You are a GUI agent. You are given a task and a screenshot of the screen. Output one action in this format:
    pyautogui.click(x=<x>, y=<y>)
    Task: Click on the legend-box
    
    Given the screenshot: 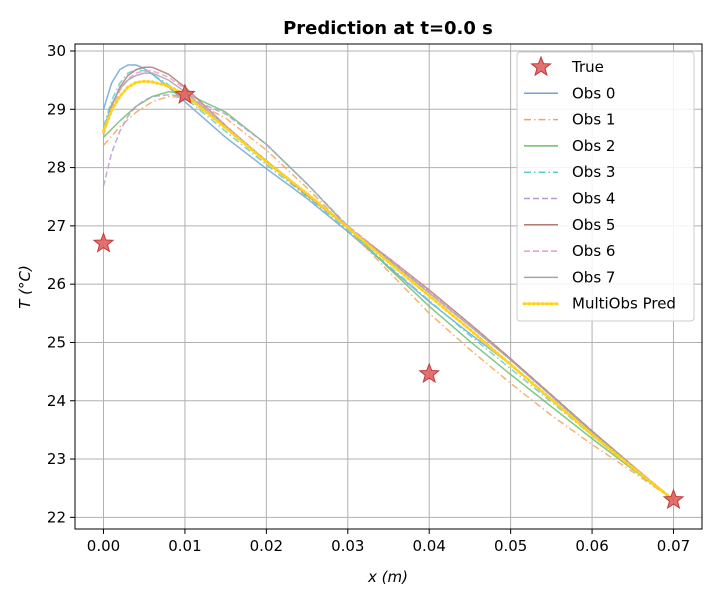 What is the action you would take?
    pyautogui.click(x=605, y=186)
    